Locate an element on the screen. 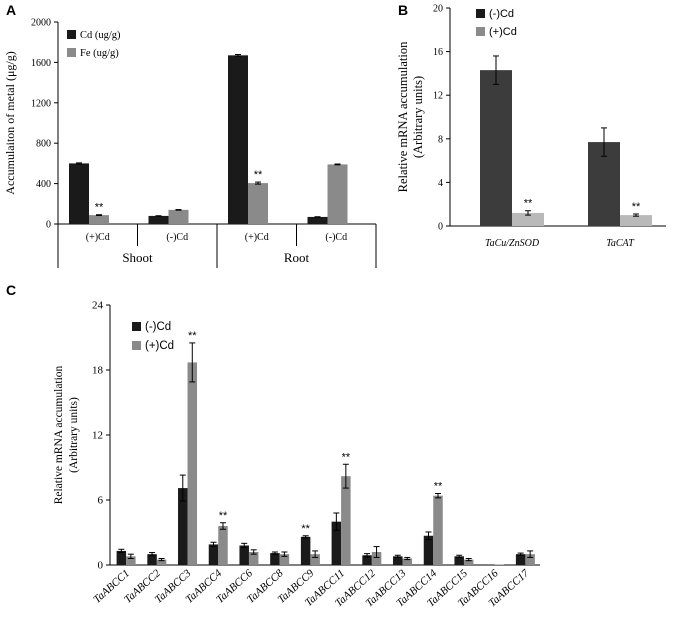 This screenshot has width=680, height=619. x-tick-label: TaCu/ZnSOD is located at coordinates (512, 243).